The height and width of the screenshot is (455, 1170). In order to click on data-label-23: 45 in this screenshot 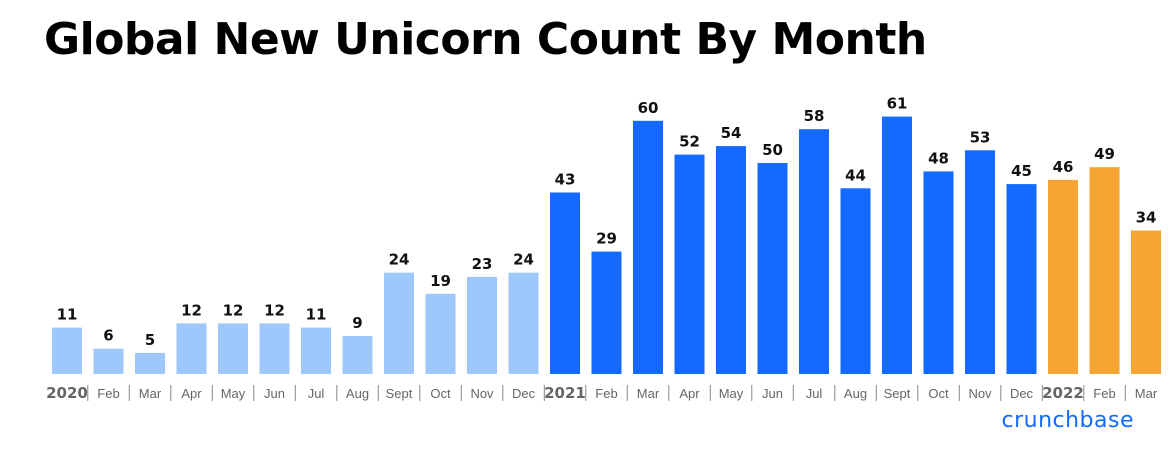, I will do `click(1021, 171)`.